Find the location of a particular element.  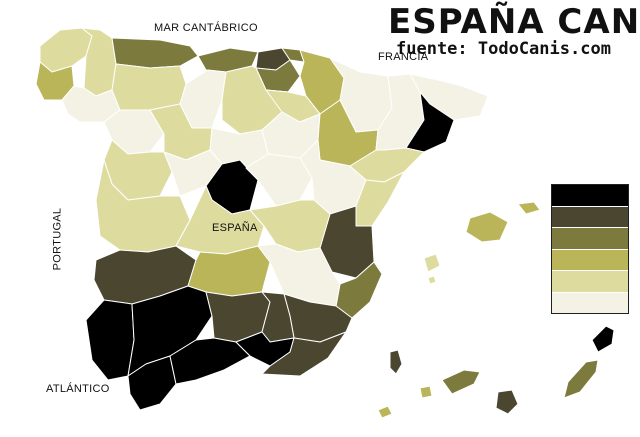

island-fuerteventura is located at coordinates (581, 379).